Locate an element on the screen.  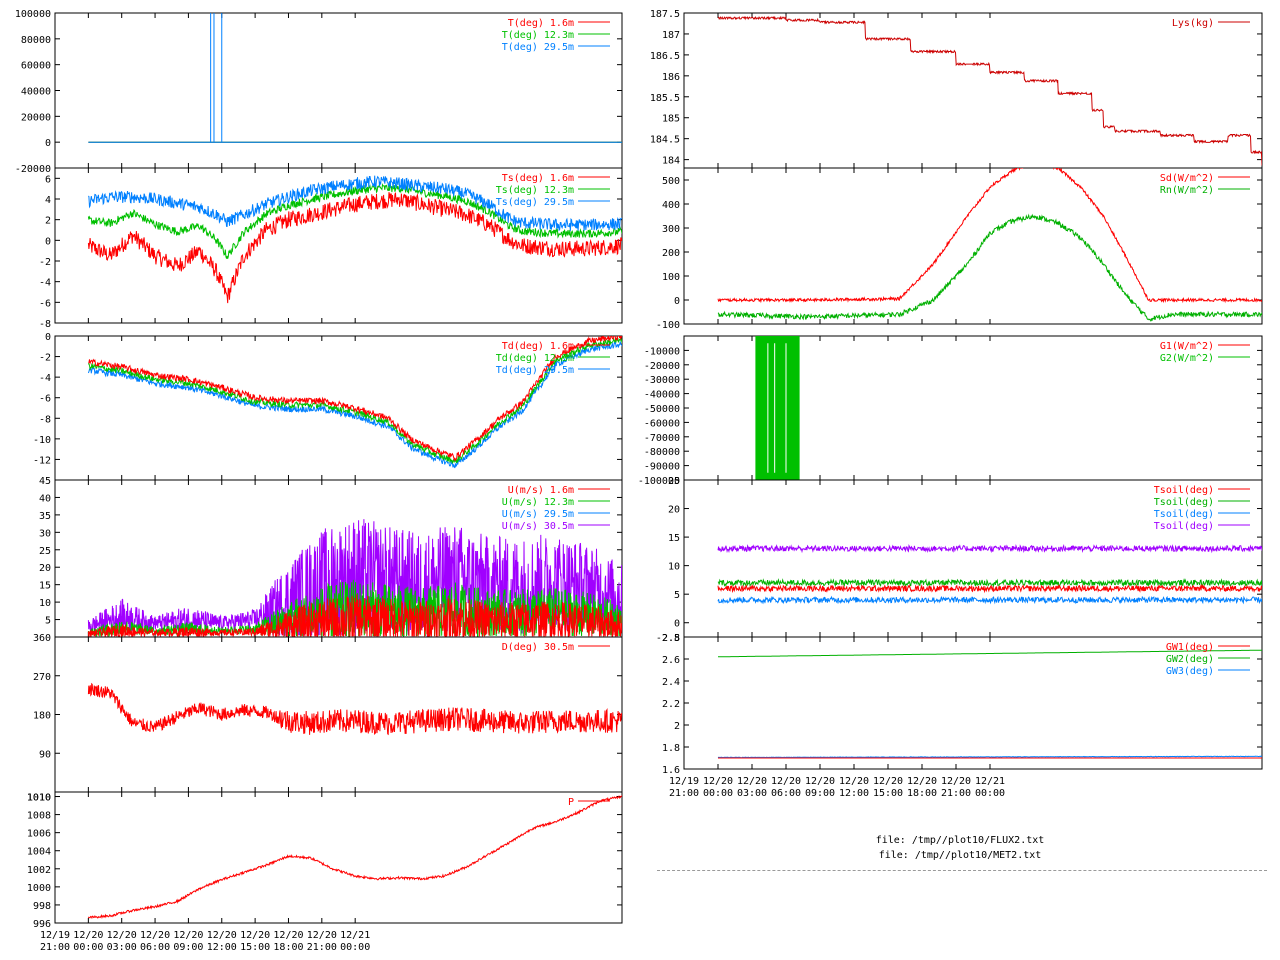
y-tick-label: 2.4 is located at coordinates (671, 682).